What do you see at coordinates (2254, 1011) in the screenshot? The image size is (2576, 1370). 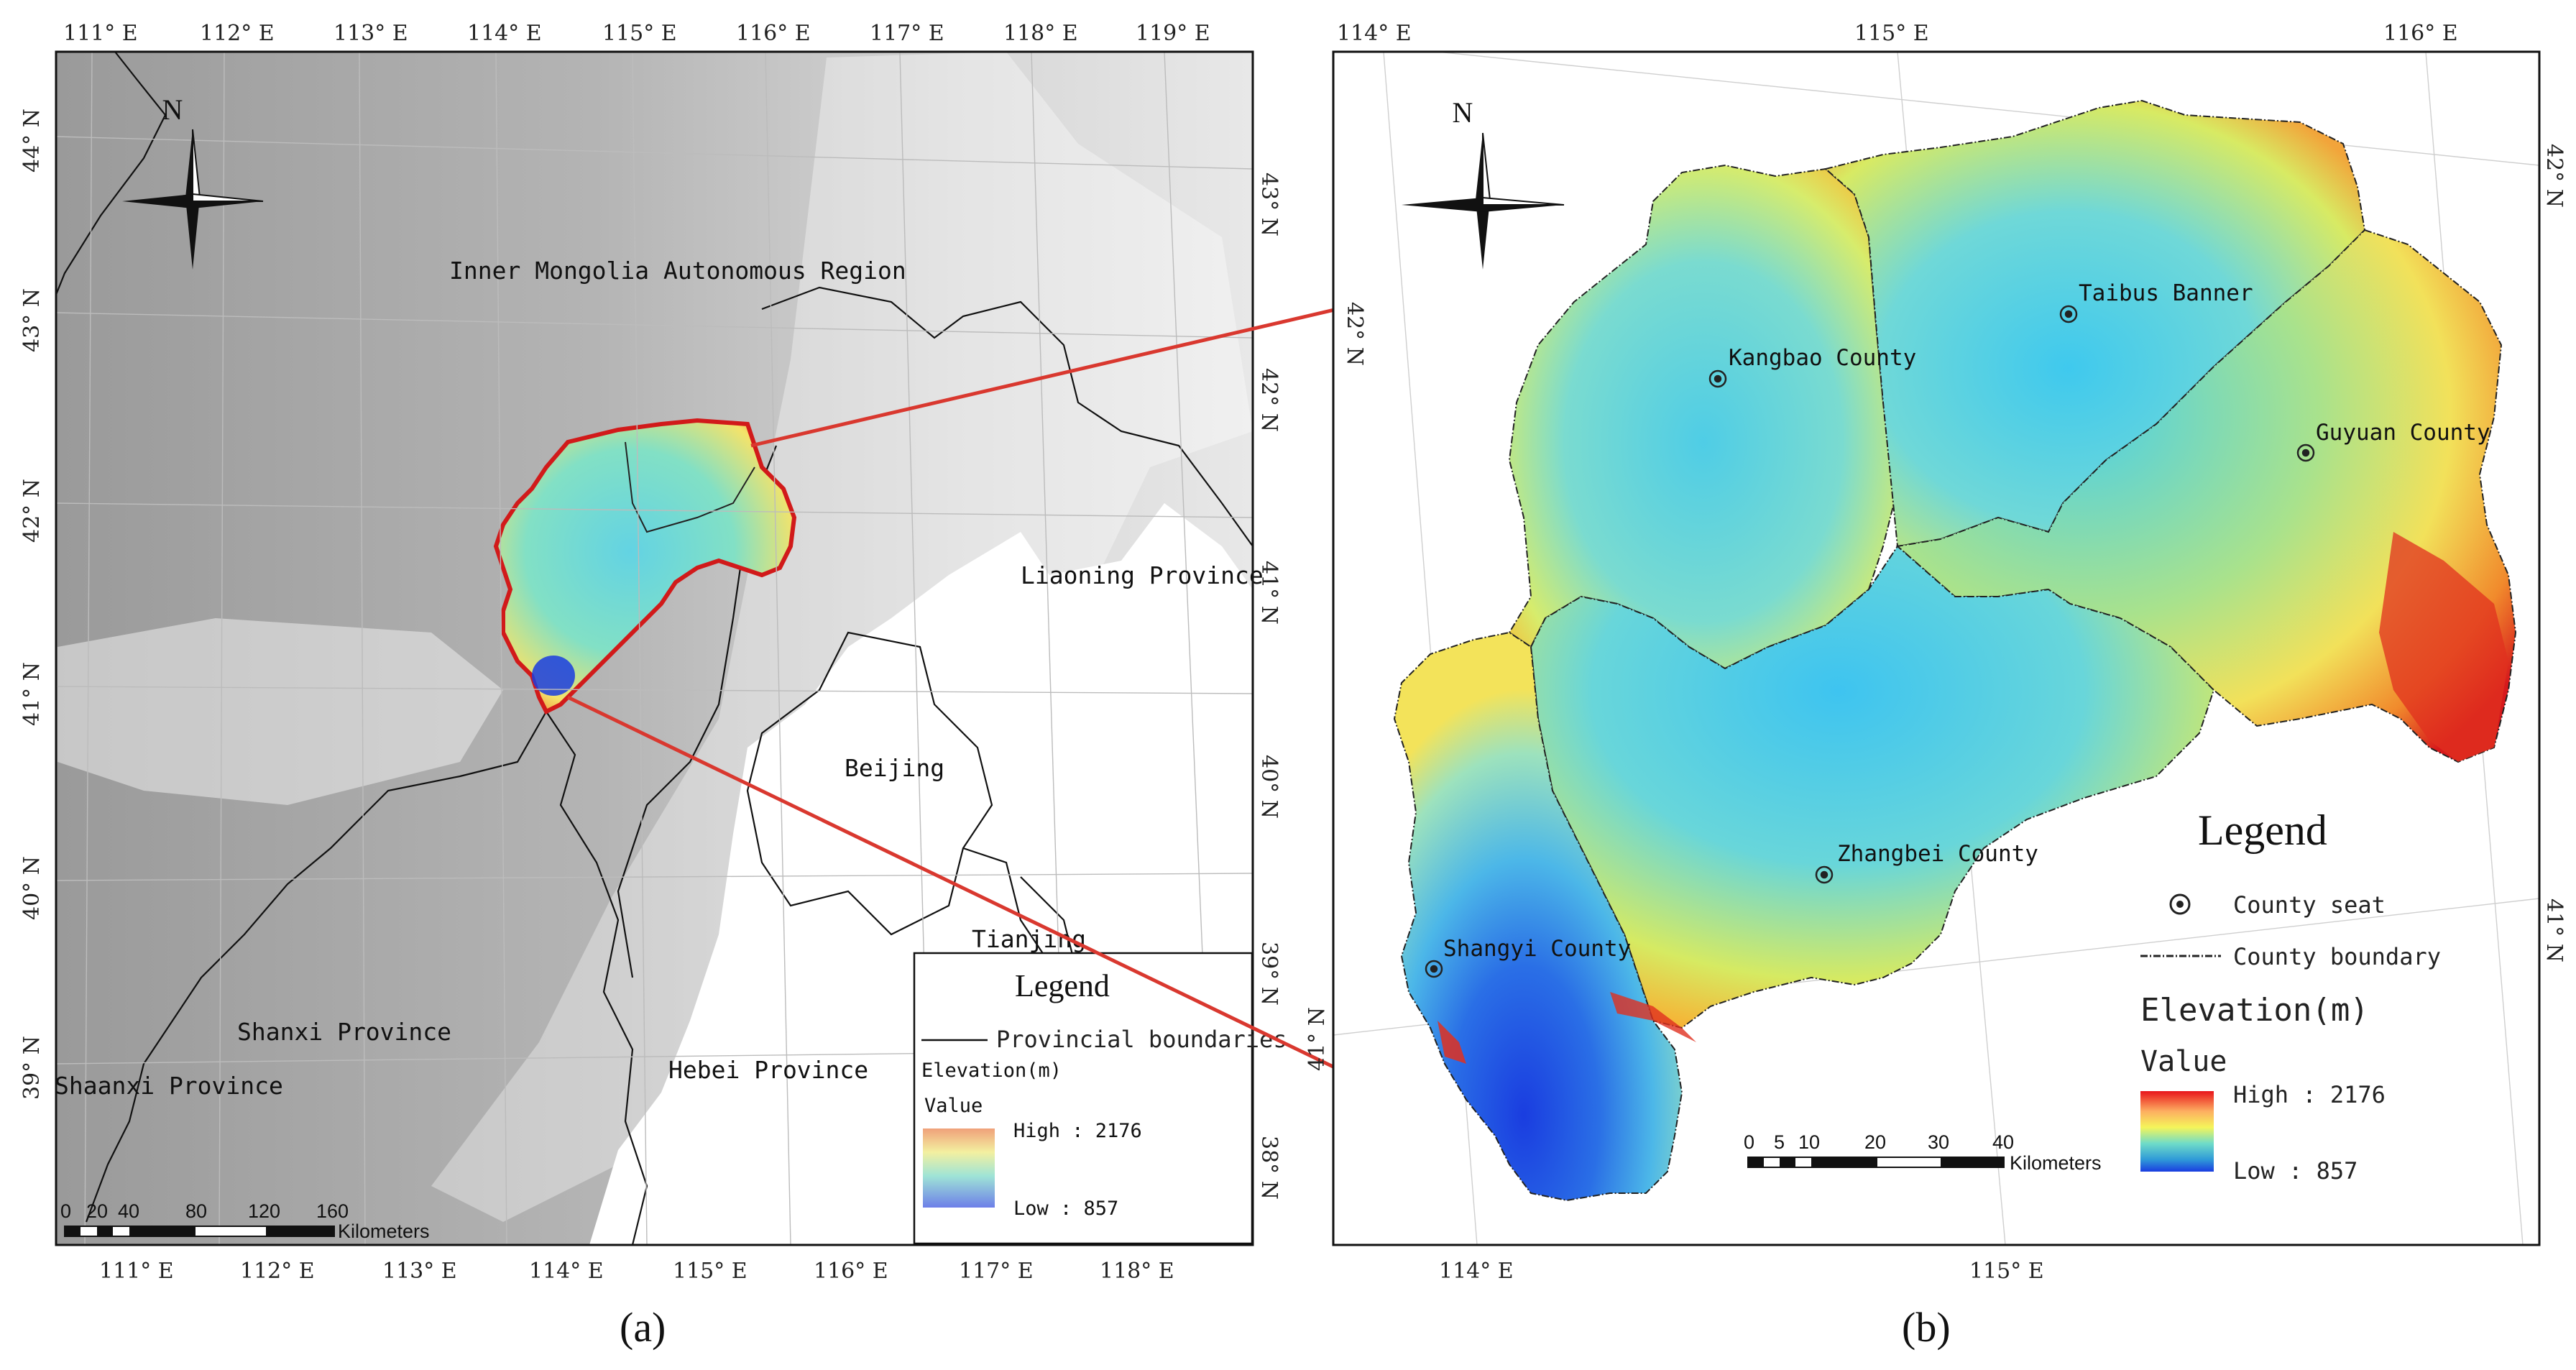 I see `legend-b-elevation-label: Elevation(m)` at bounding box center [2254, 1011].